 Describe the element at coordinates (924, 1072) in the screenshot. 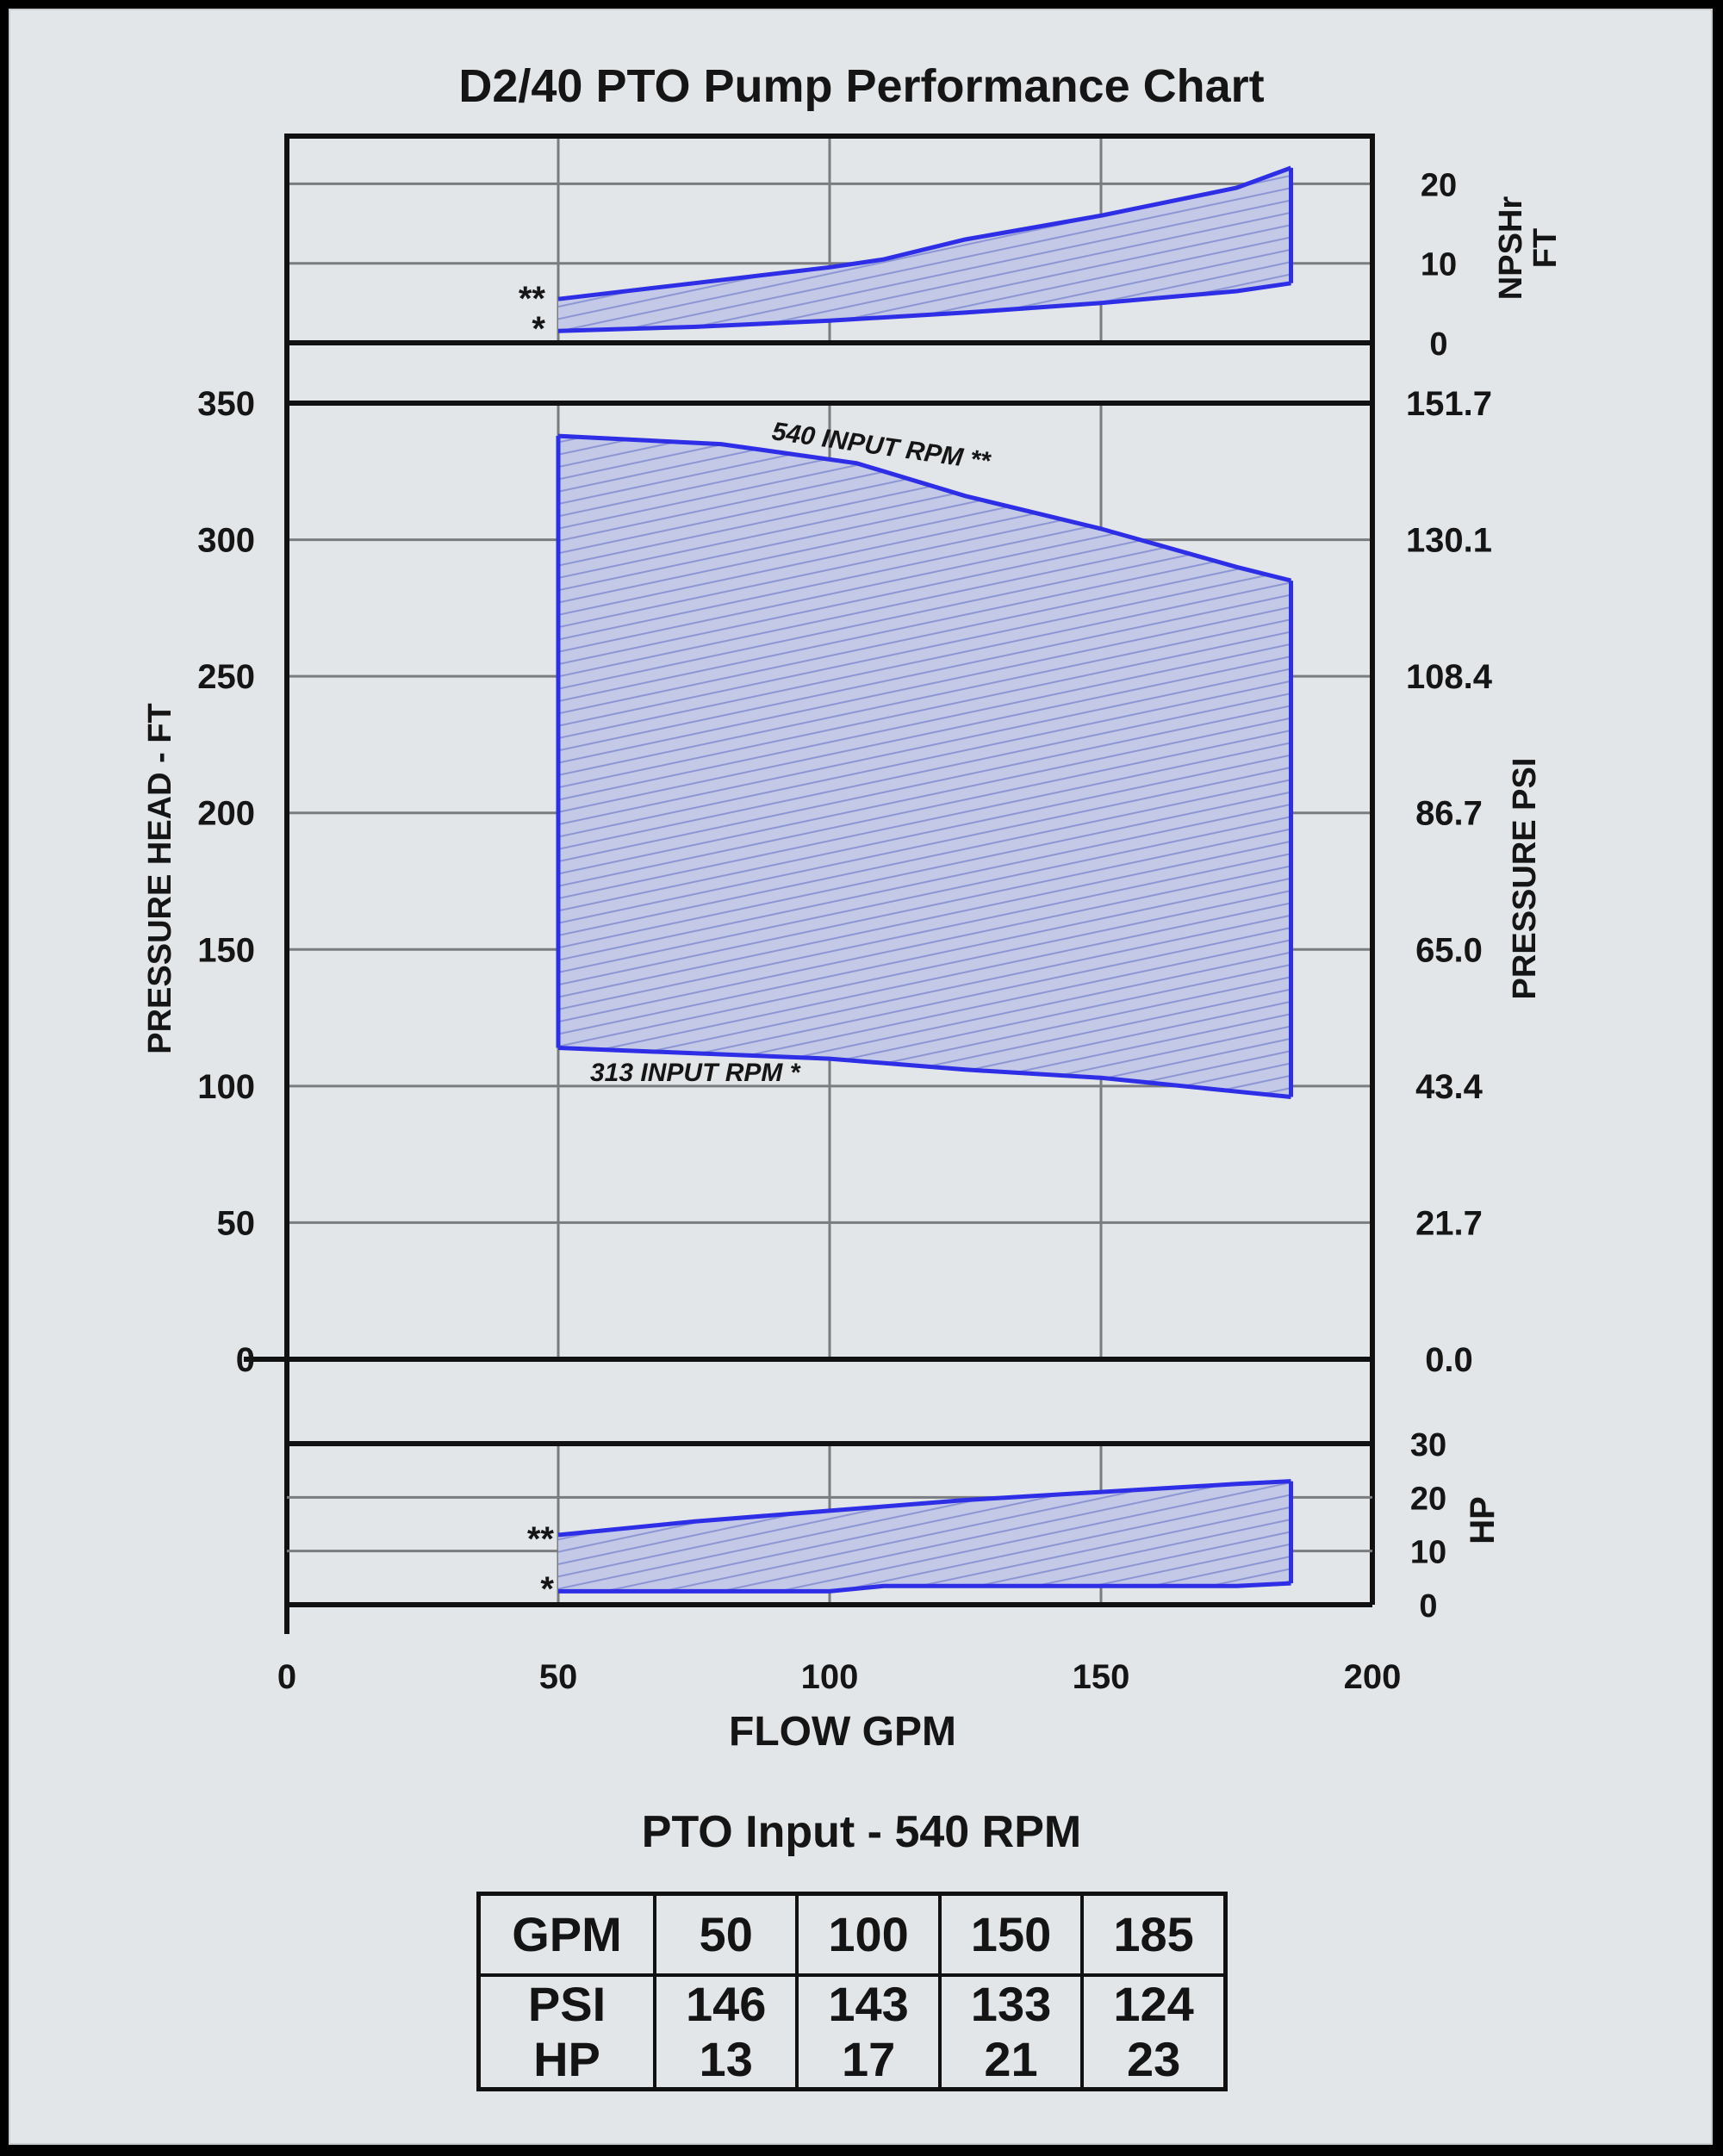

I see `pressure-curve-313-rpm` at that location.